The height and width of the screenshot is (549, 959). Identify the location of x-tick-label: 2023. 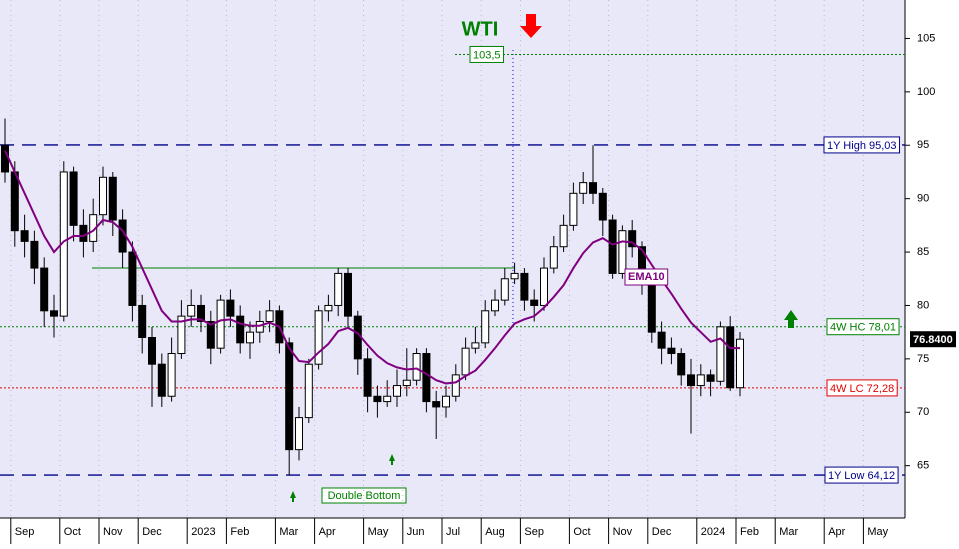
(203, 532).